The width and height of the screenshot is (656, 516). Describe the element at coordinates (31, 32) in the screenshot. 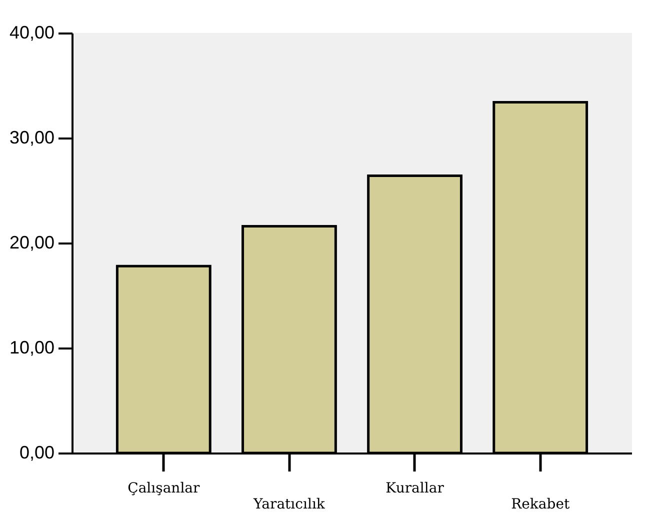

I see `y-tick-label: 40,00` at that location.